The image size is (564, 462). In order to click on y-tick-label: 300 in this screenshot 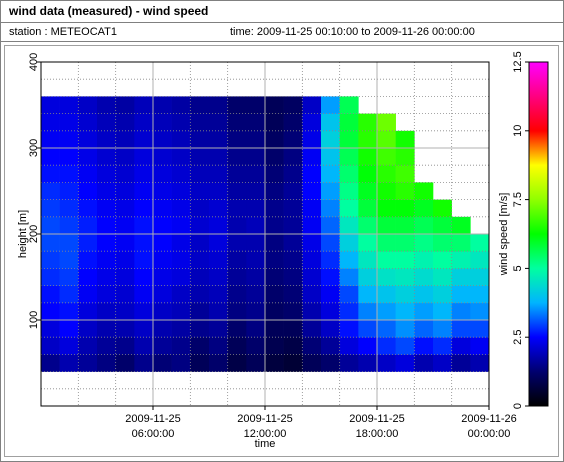, I will do `click(34, 148)`.